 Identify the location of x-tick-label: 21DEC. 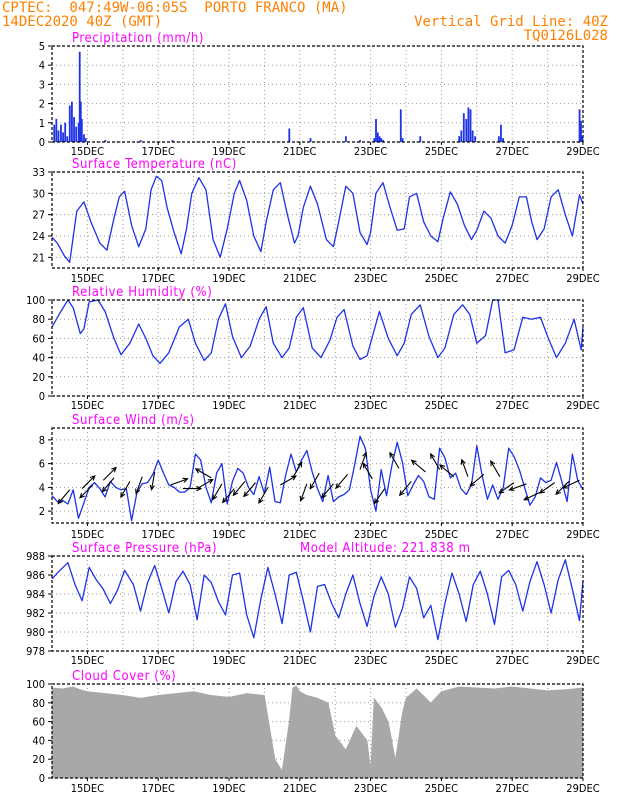
(299, 278).